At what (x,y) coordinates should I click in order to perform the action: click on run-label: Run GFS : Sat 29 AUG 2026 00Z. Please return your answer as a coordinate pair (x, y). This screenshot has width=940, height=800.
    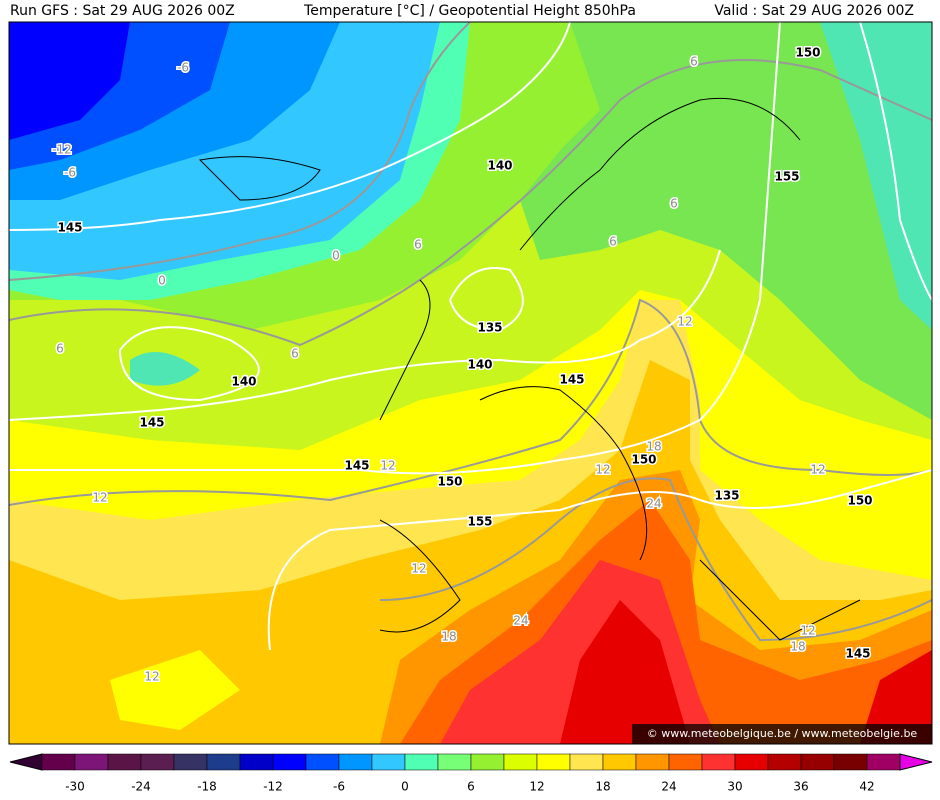
    Looking at the image, I should click on (122, 11).